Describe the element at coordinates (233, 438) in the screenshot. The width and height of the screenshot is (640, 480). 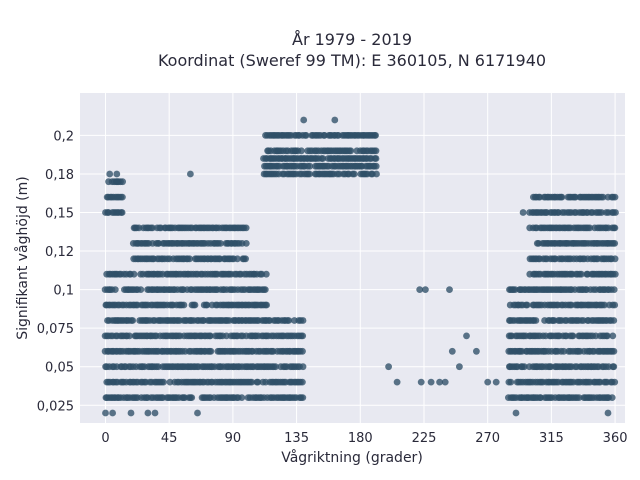
I see `x-tick-label: 90` at that location.